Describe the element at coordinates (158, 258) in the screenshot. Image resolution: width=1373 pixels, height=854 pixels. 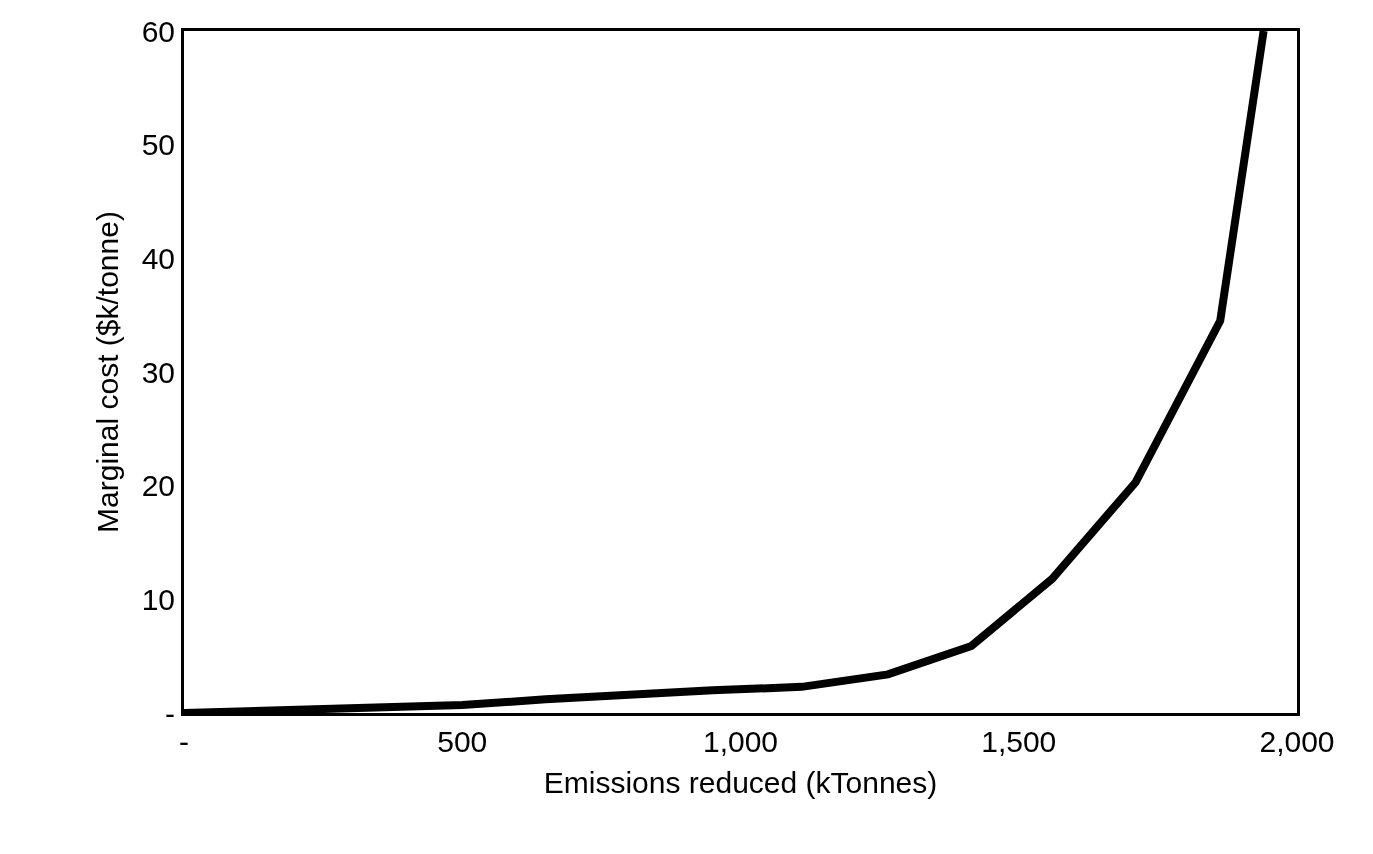
I see `y-tick-label: 40` at that location.